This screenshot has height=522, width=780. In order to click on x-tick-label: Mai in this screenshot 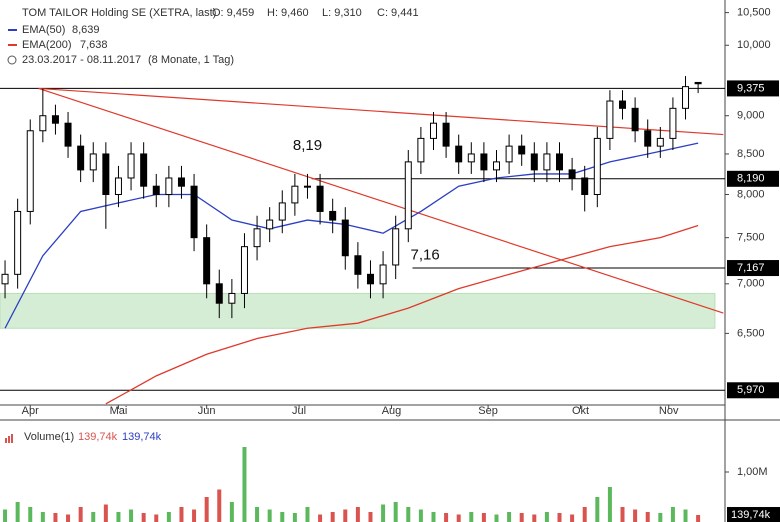, I will do `click(119, 411)`.